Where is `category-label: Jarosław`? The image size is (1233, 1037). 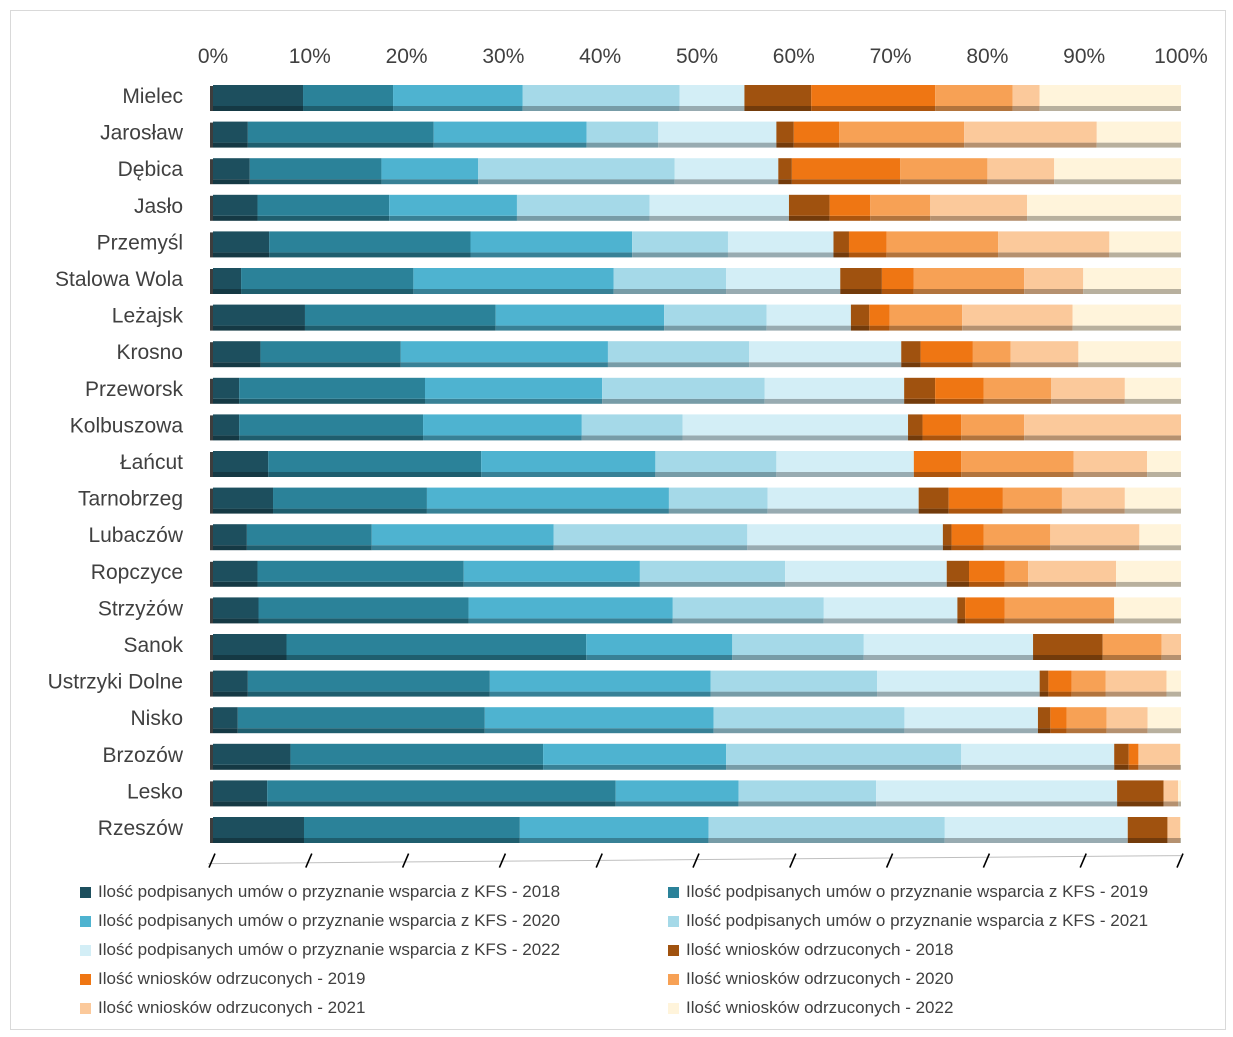 category-label: Jarosław is located at coordinates (142, 133).